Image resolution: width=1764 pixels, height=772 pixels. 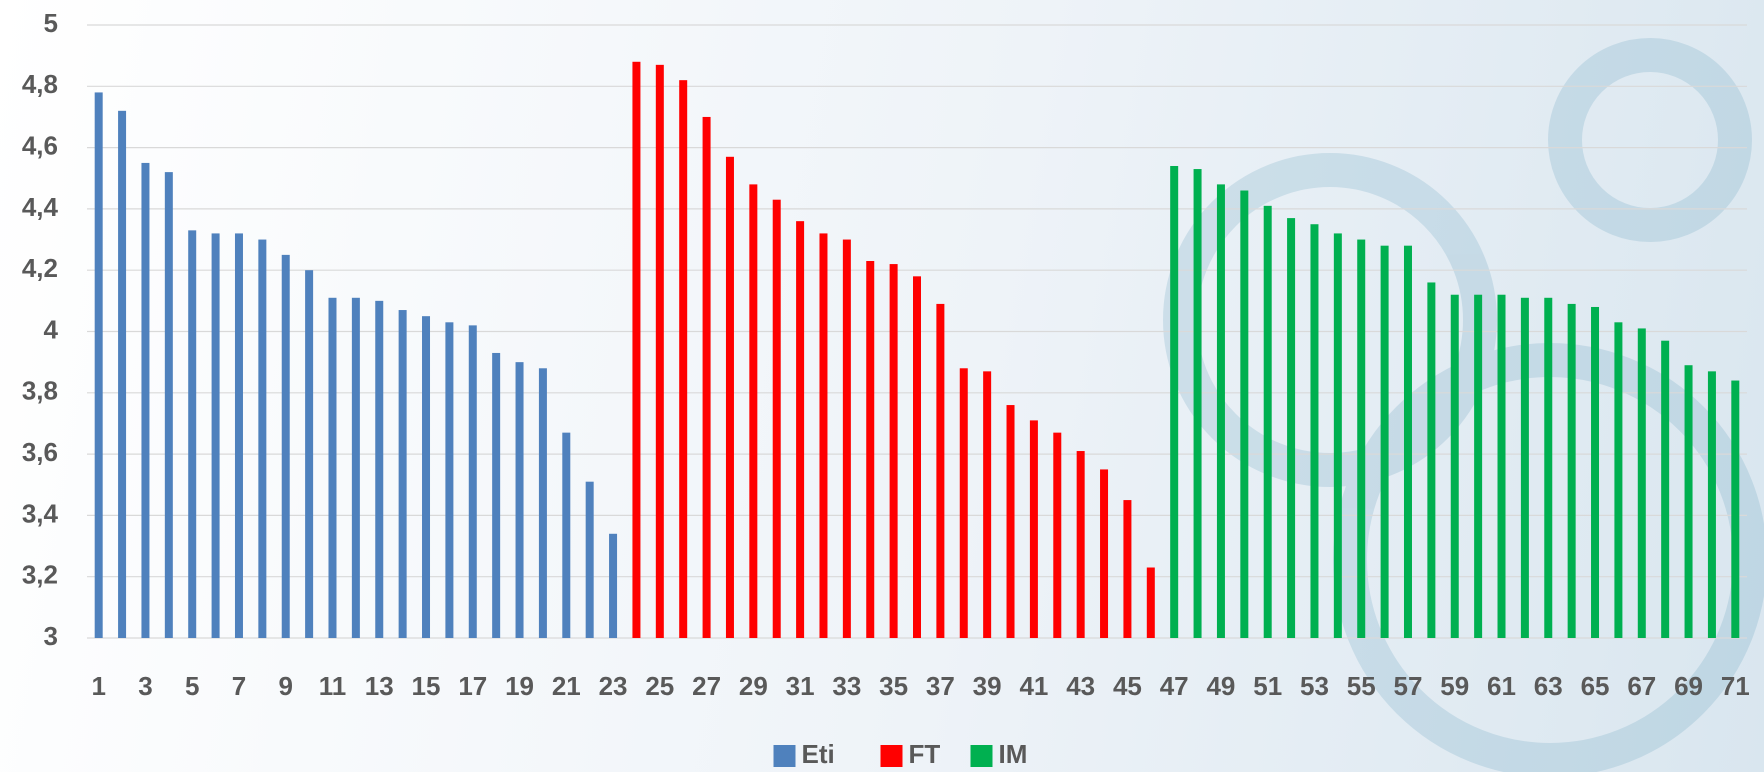 What do you see at coordinates (519, 686) in the screenshot?
I see `x-tick-label: 19` at bounding box center [519, 686].